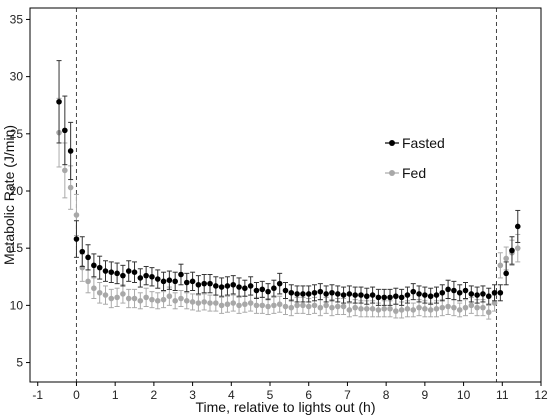 The image size is (550, 419). I want to click on x-tick-label: 2, so click(154, 395).